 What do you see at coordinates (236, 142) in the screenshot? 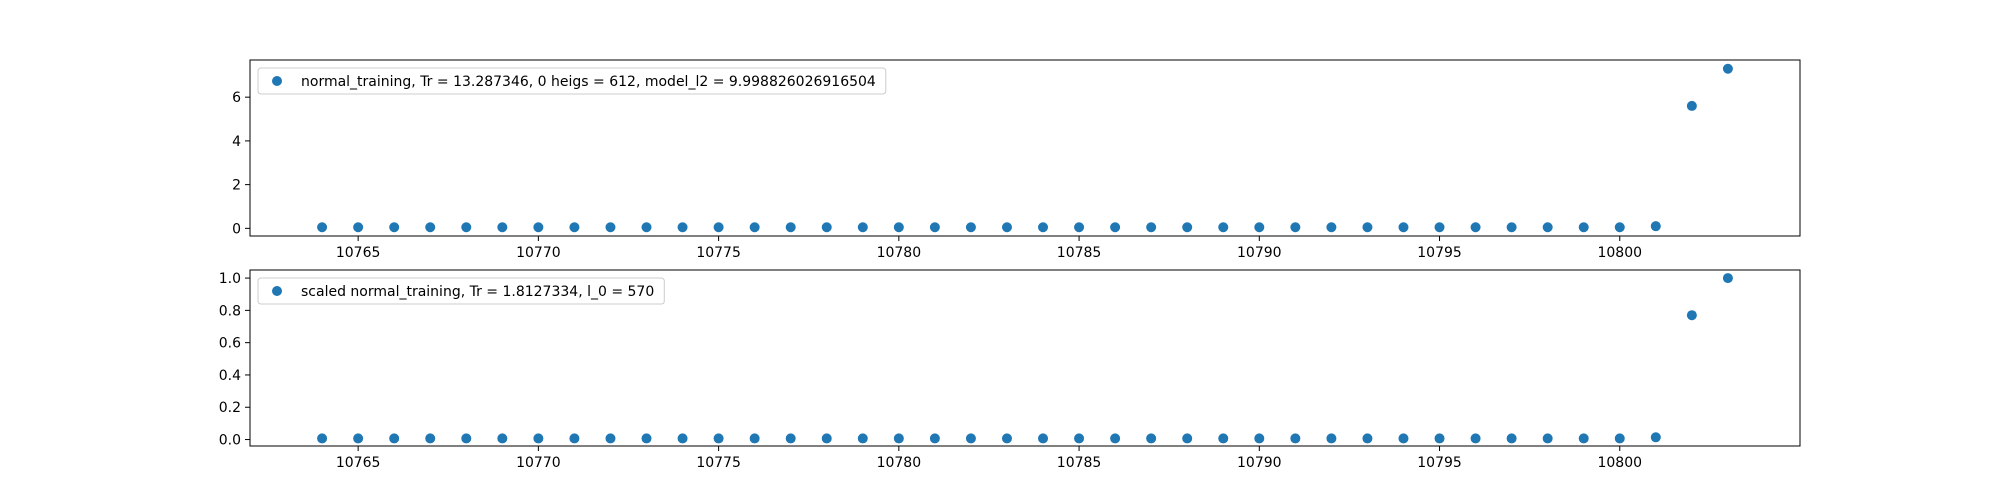
I see `y-tick-label: 4` at bounding box center [236, 142].